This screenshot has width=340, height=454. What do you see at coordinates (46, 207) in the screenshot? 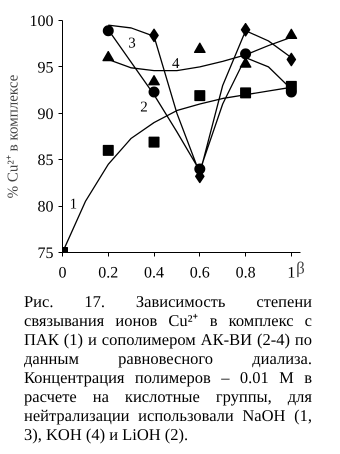
I see `y-tick-label: 80` at bounding box center [46, 207].